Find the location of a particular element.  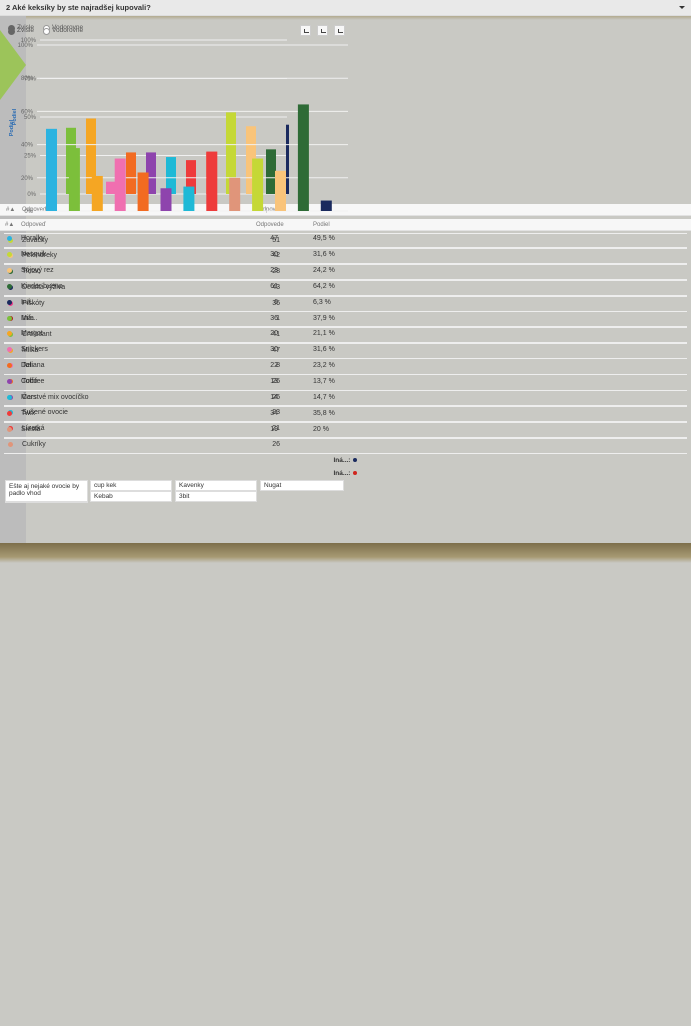

answer-share: 24,2 % is located at coordinates (324, 270).